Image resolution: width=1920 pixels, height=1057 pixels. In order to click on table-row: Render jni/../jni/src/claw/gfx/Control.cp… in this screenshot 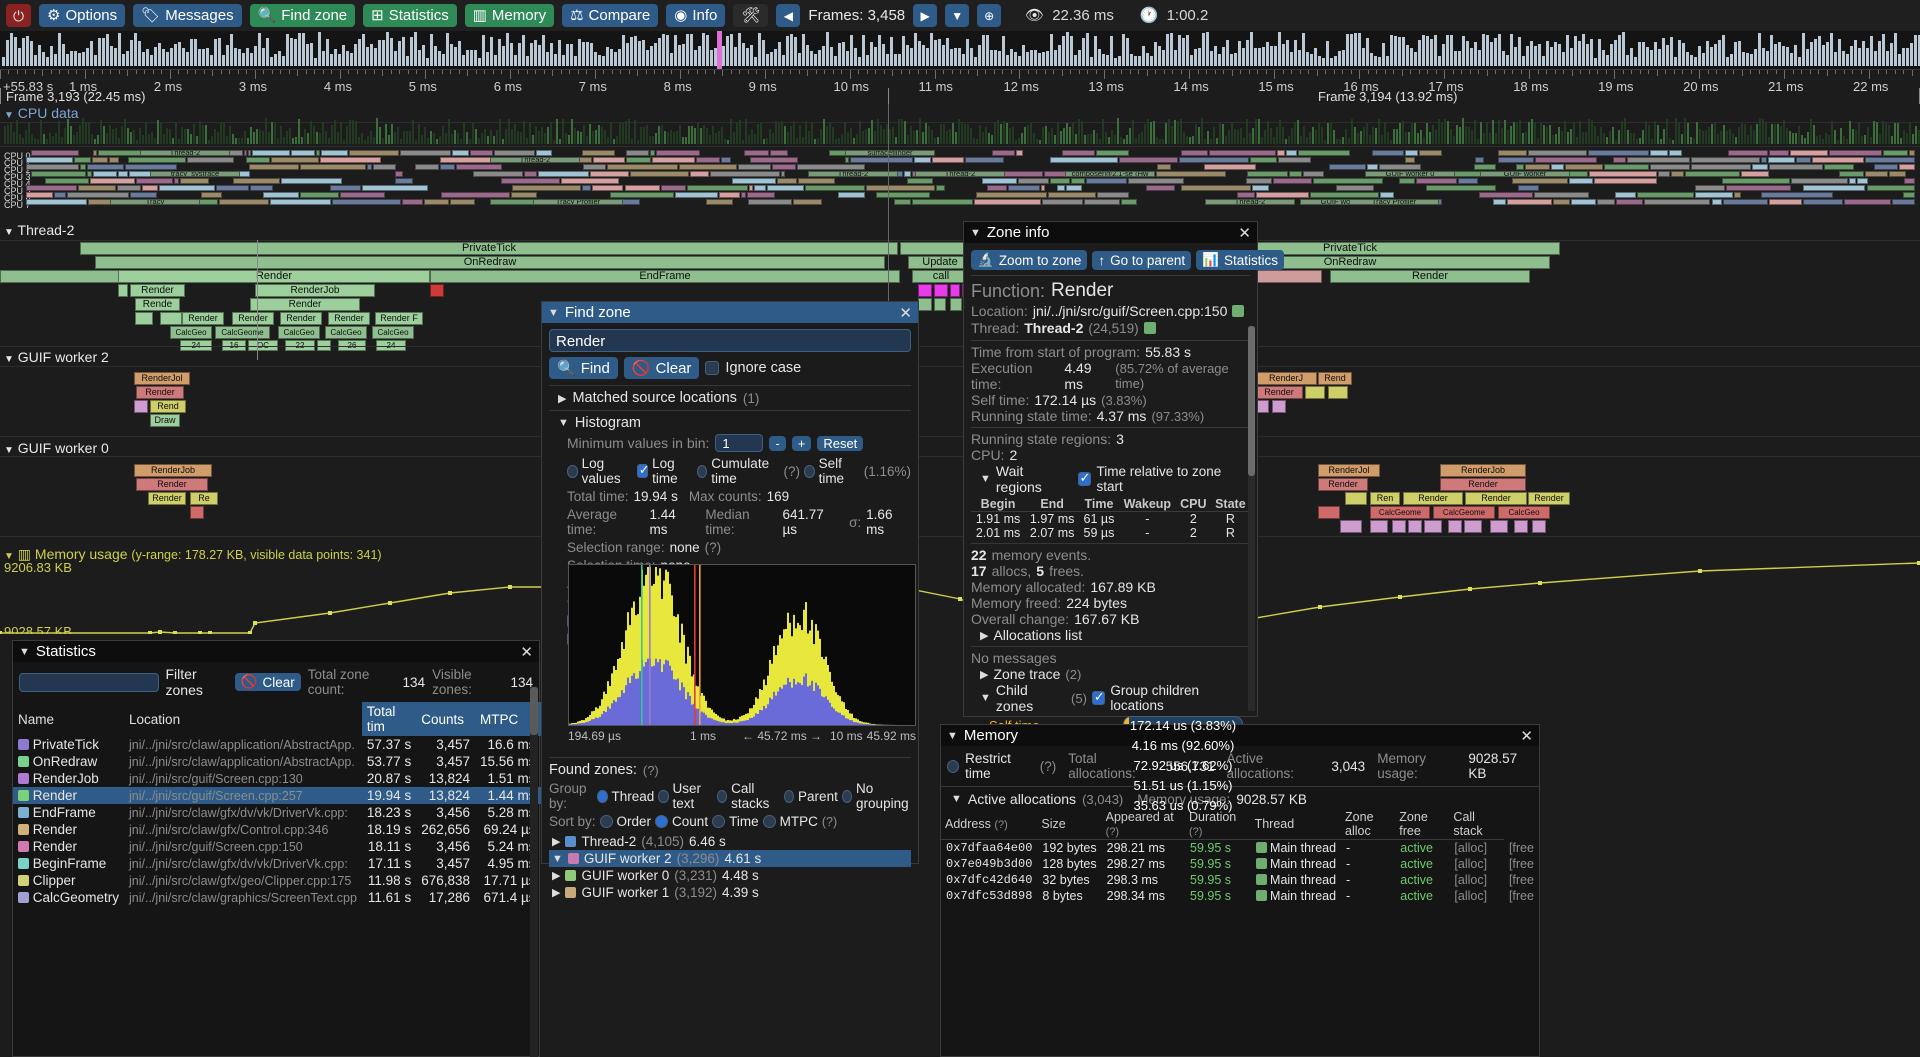, I will do `click(277, 829)`.